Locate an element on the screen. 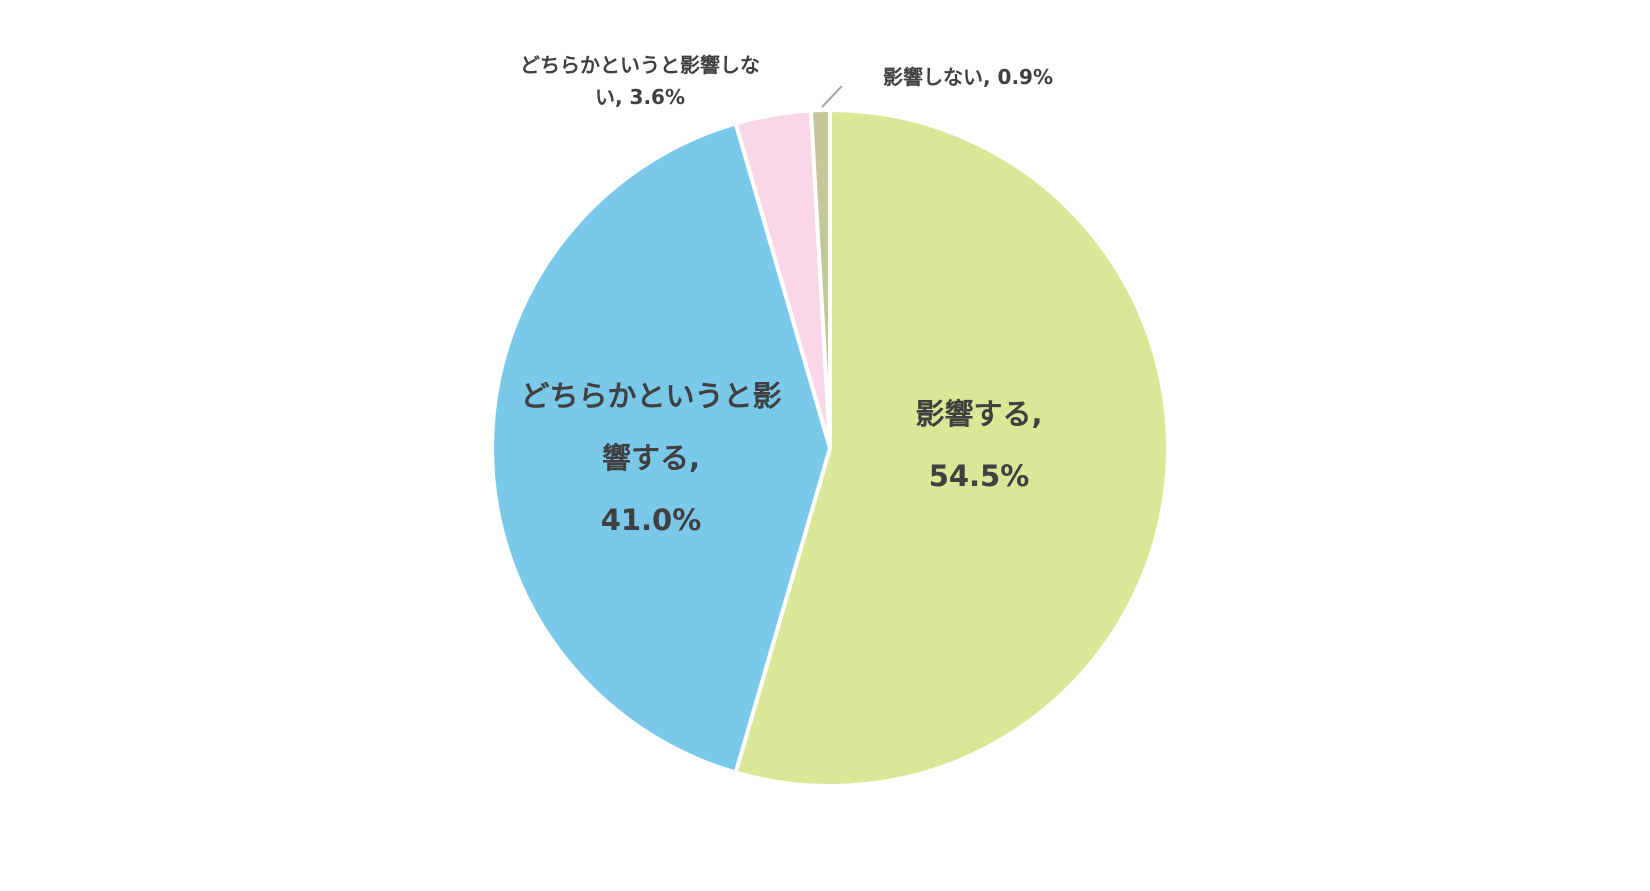  data-label: 影響しない, 0.9% is located at coordinates (968, 77).